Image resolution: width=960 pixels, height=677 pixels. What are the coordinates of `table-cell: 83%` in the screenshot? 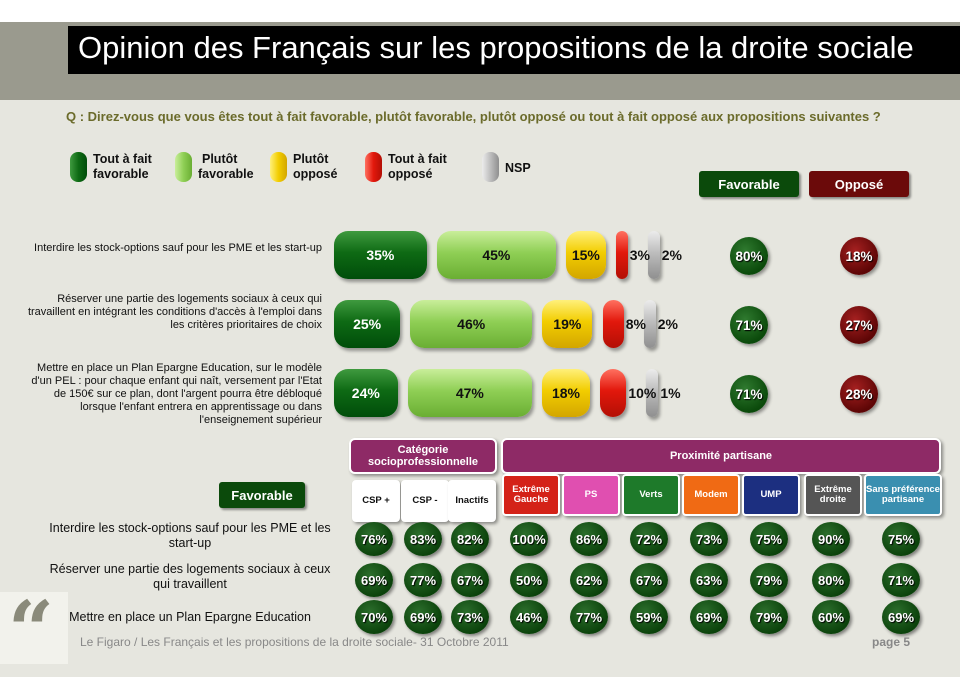 It's located at (423, 539).